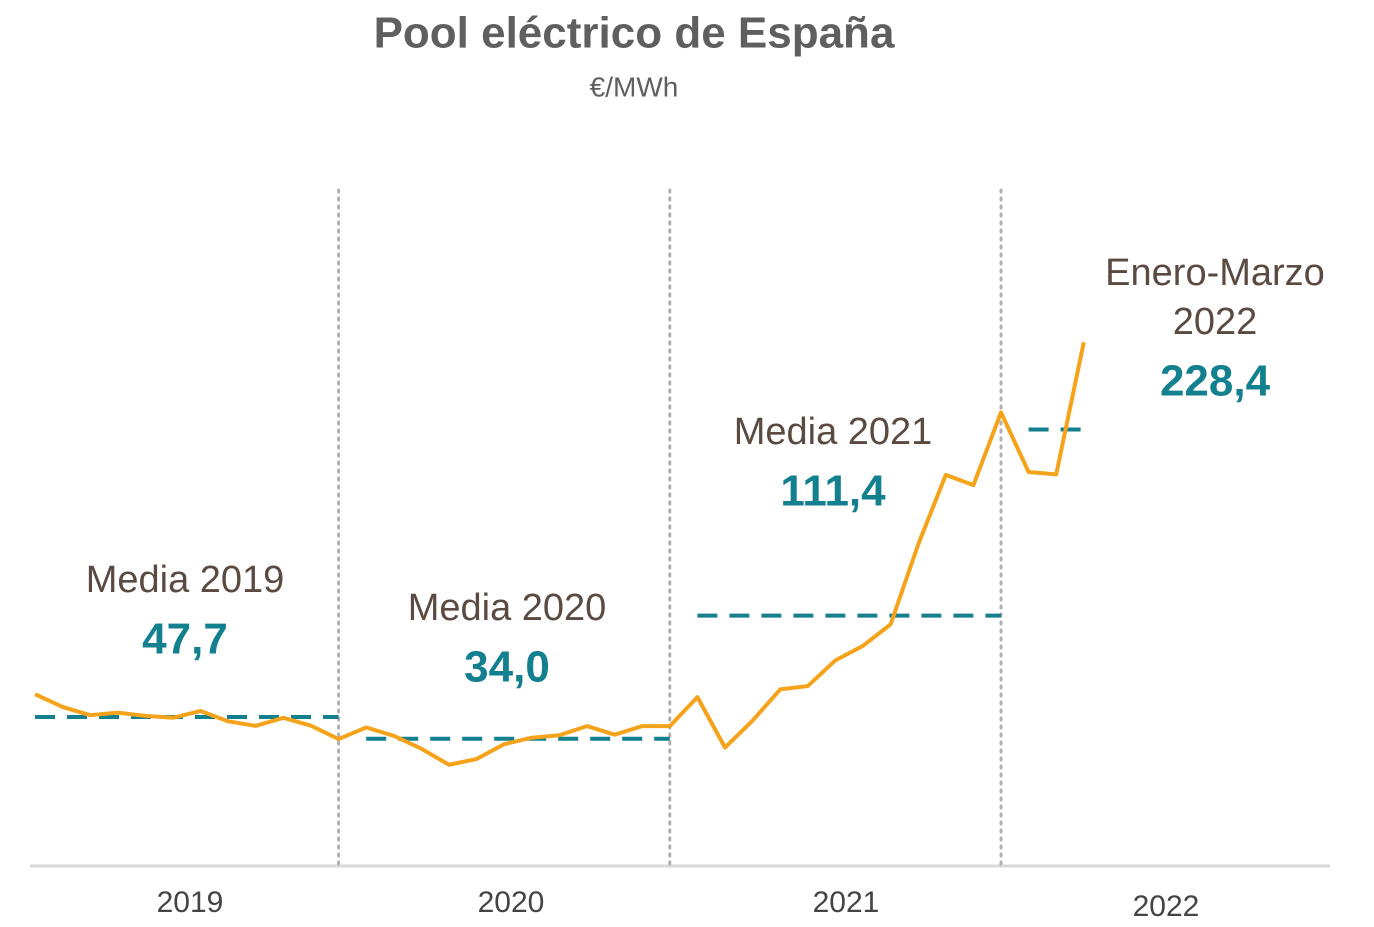 The image size is (1374, 927). I want to click on year-label: 2019, so click(190, 902).